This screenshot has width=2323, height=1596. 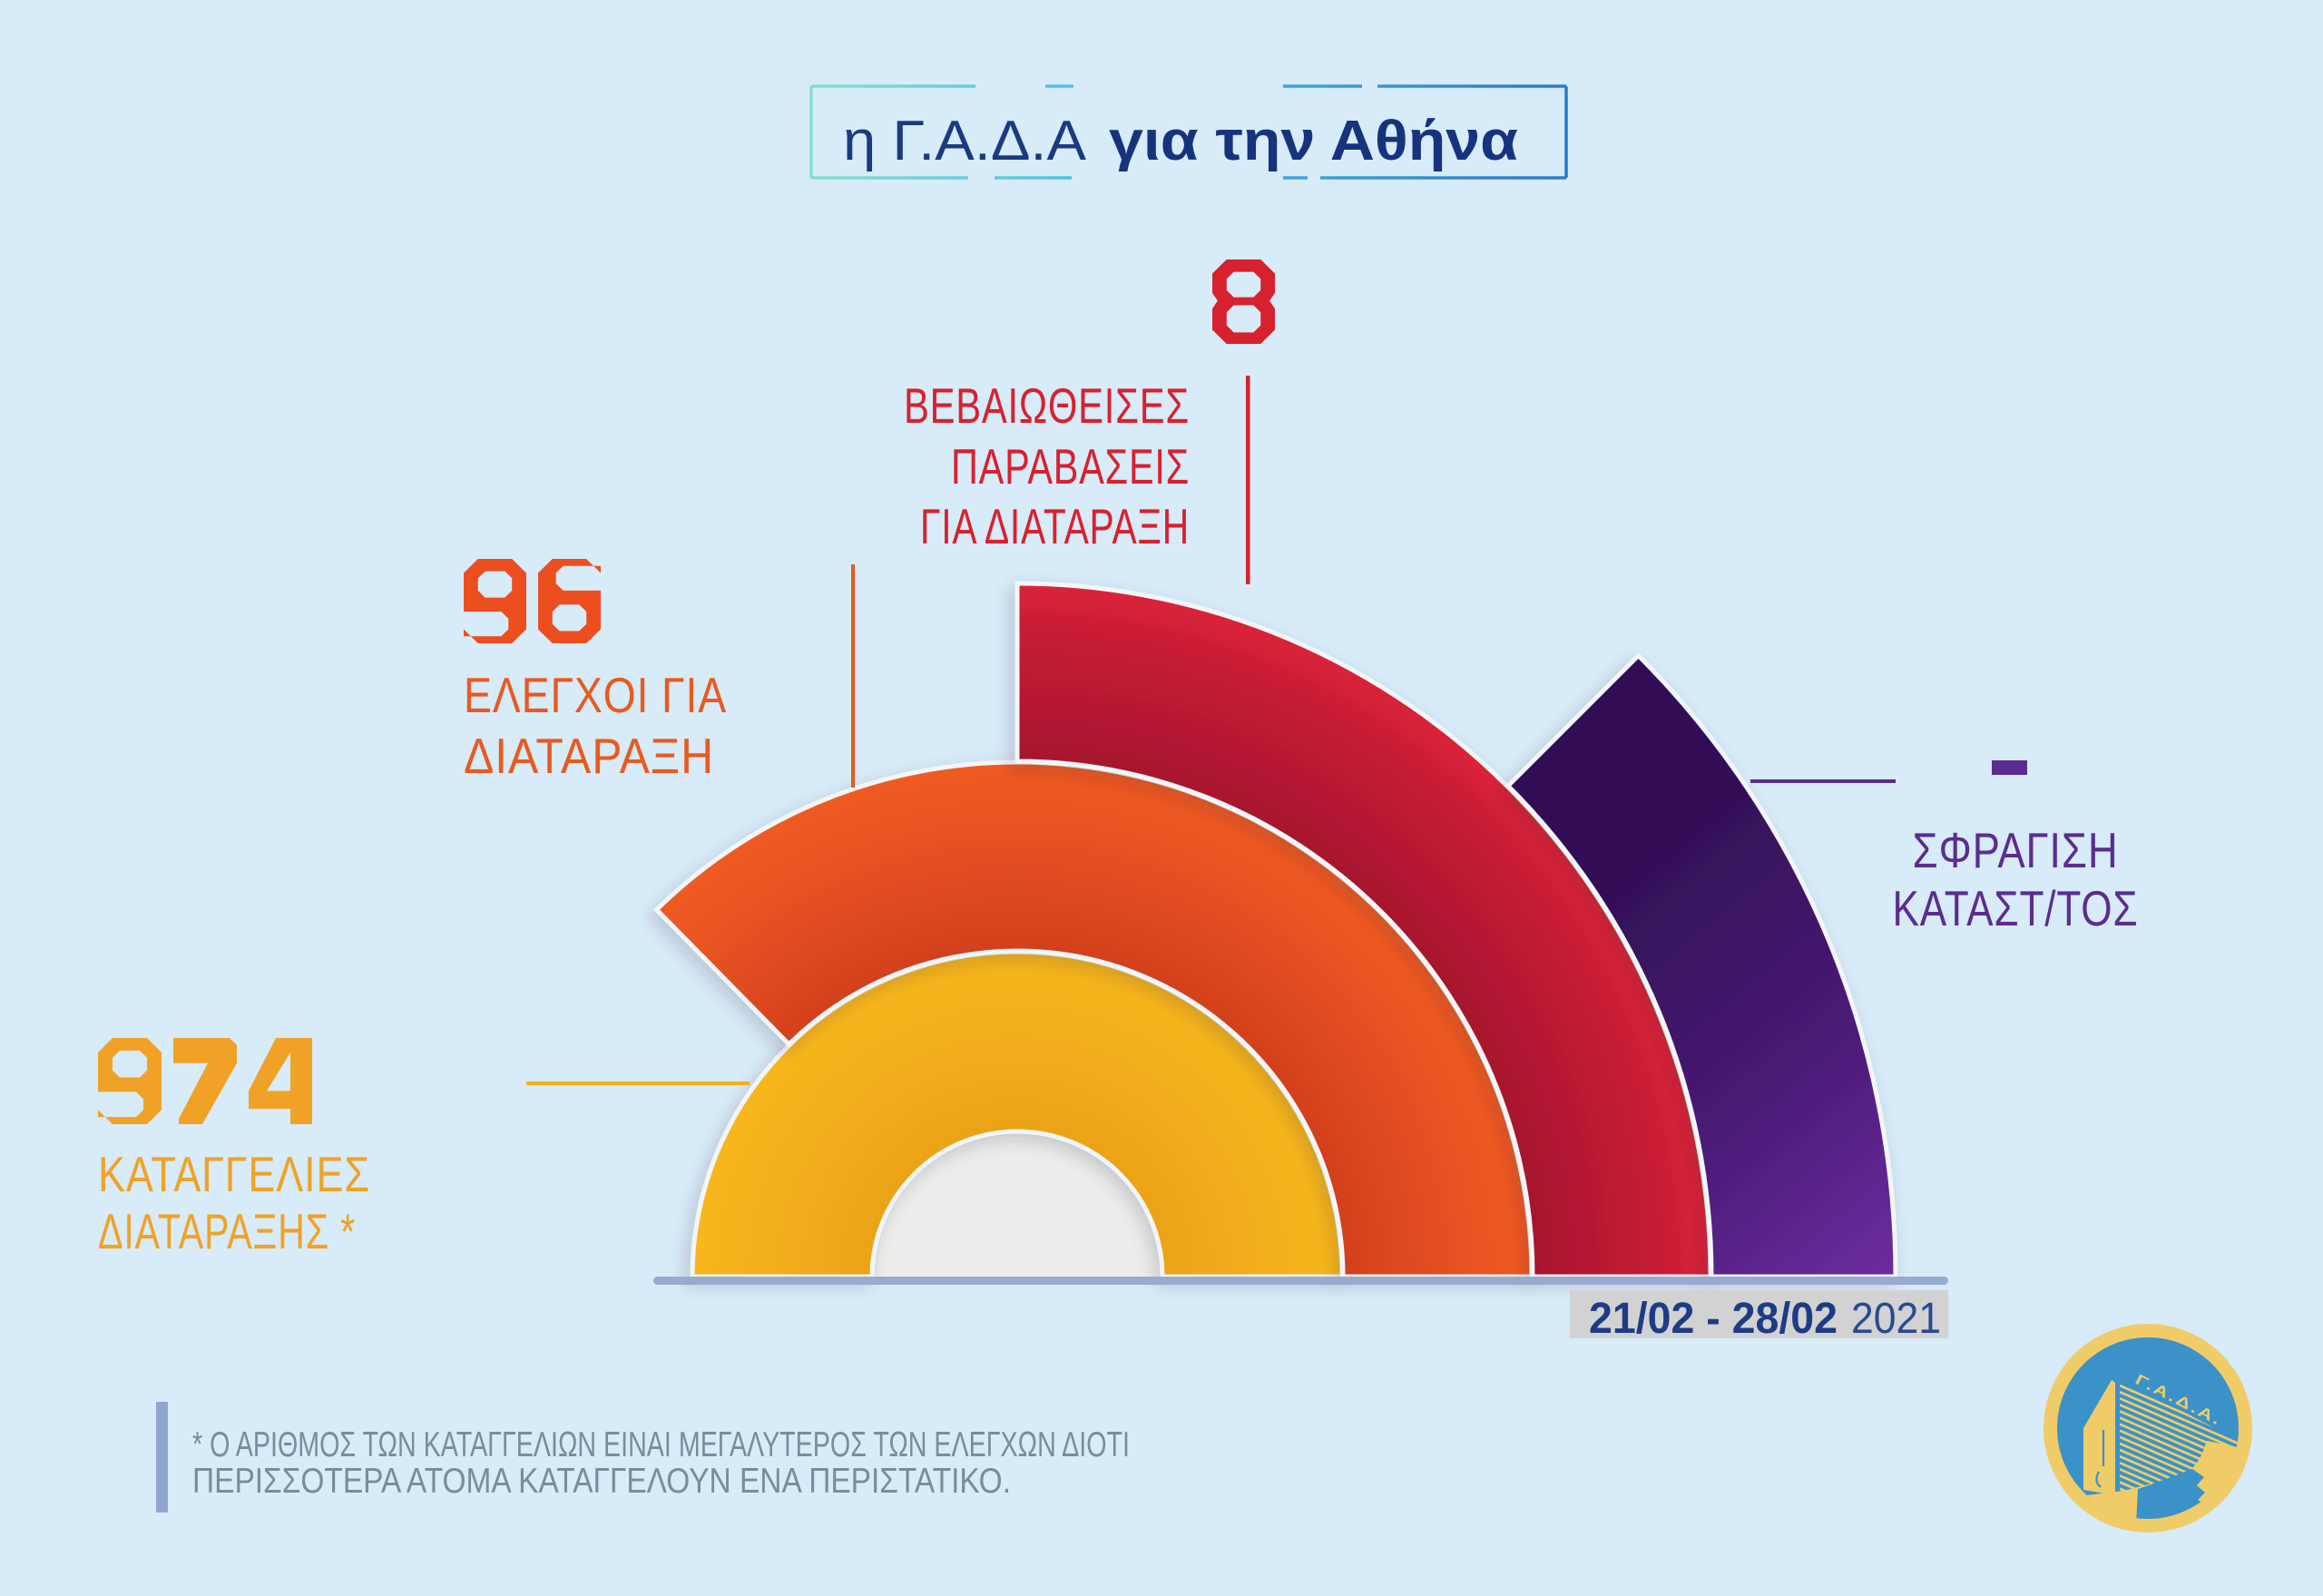 I want to click on svg-text: ΣΦΡΑΓΙΣΗ, so click(x=2016, y=850).